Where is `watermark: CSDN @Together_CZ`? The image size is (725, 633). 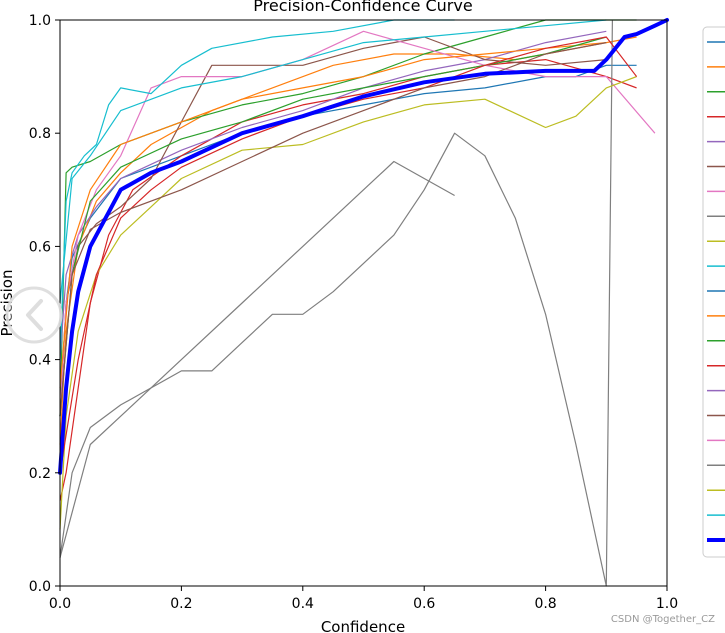 watermark: CSDN @Together_CZ is located at coordinates (662, 619).